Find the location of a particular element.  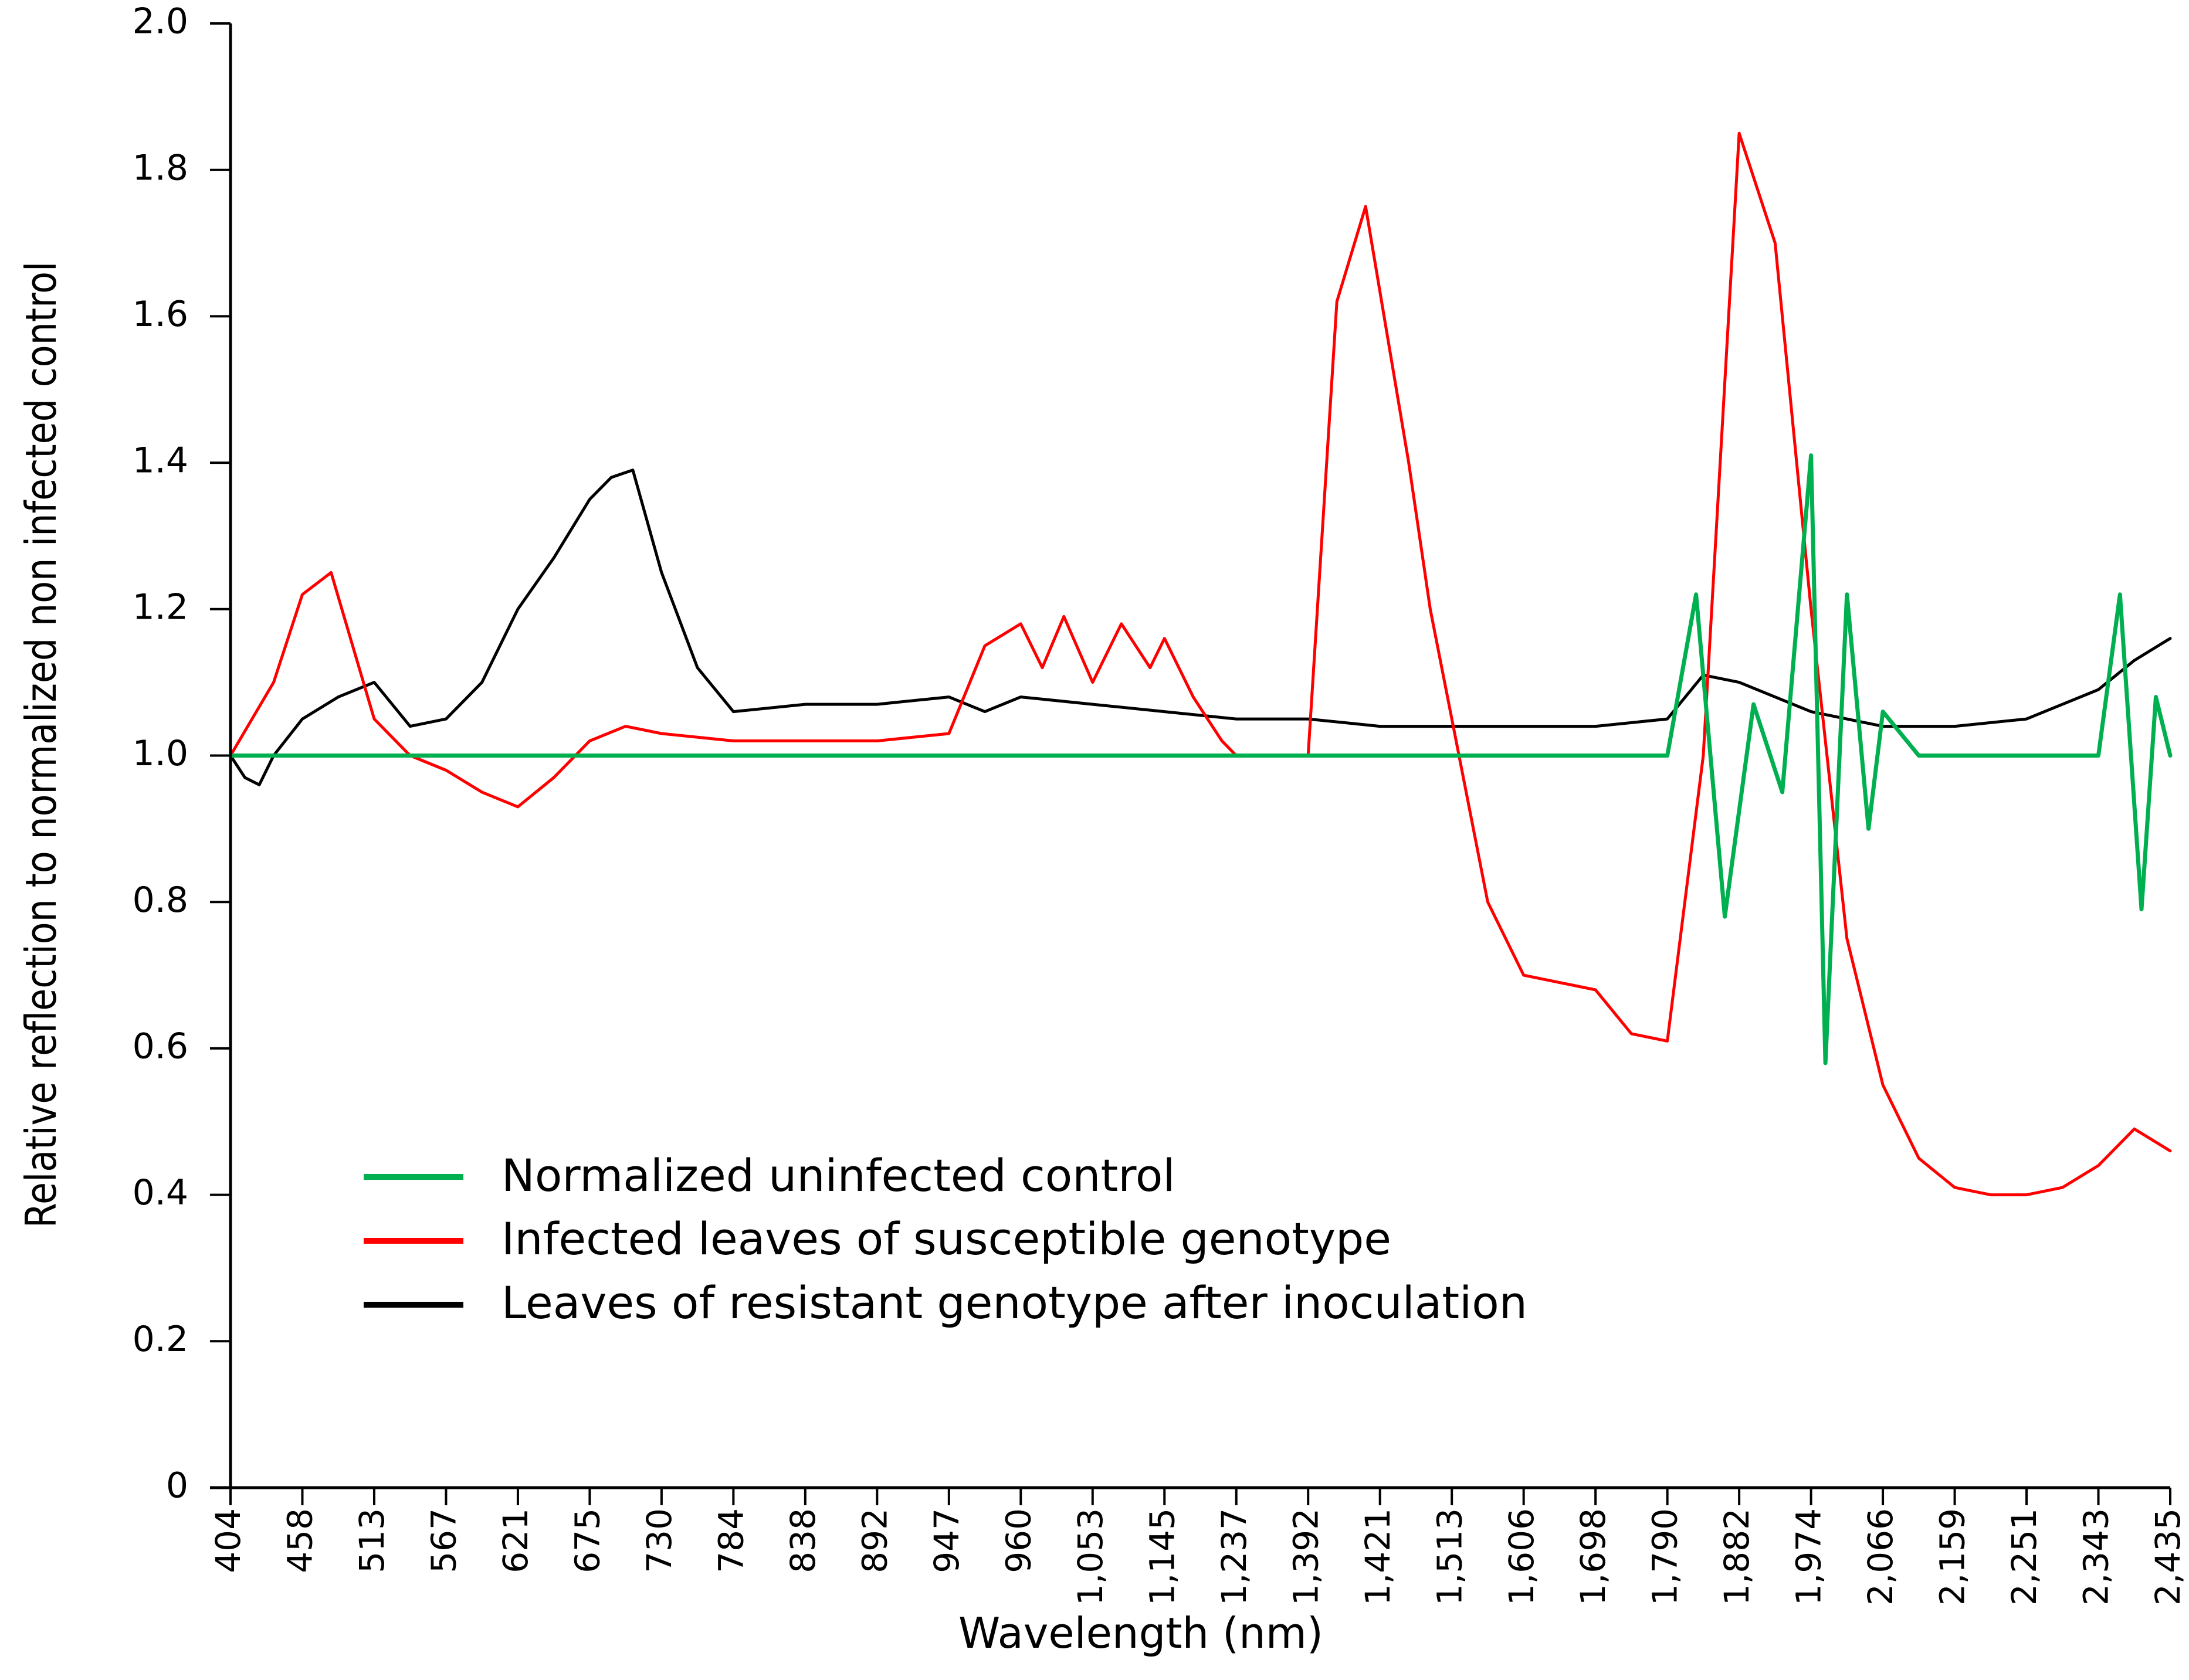

x-tick-label: 892 is located at coordinates (875, 1540).